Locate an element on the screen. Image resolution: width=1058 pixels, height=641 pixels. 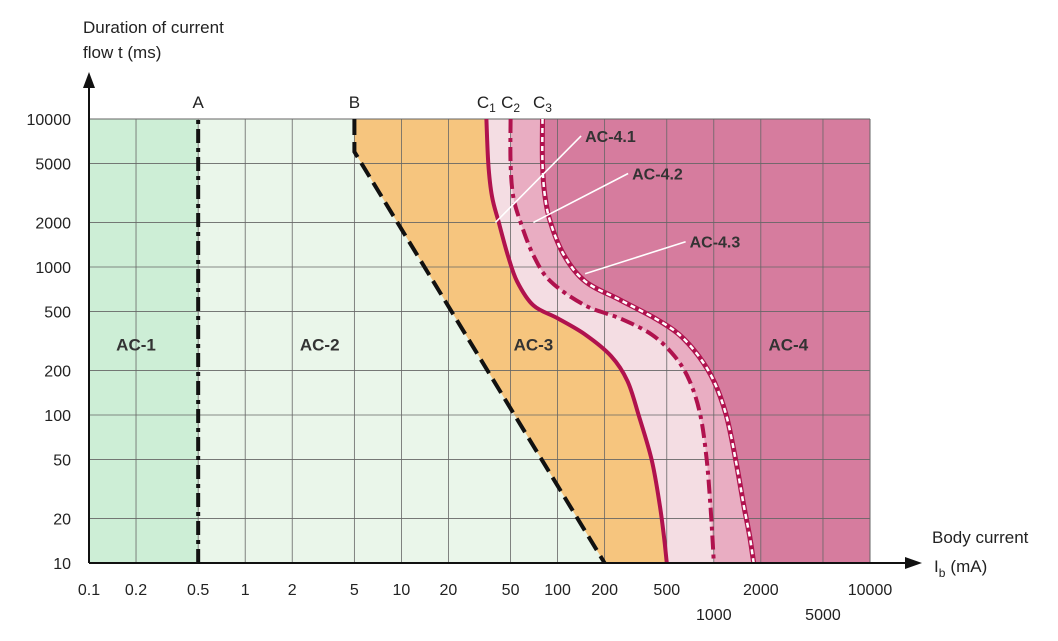
x-tick-label-10: 200 is located at coordinates (604, 590).